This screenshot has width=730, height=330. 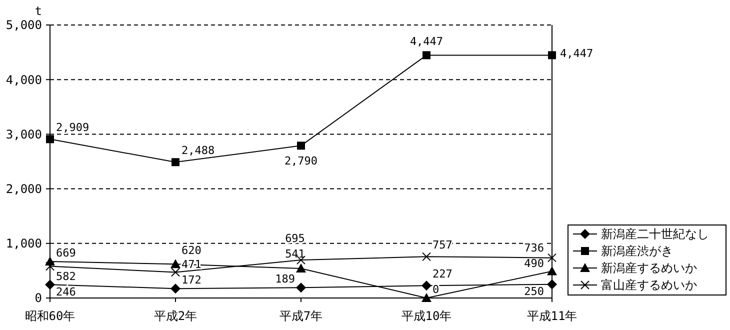 I want to click on data-label: 2,790, so click(x=301, y=161).